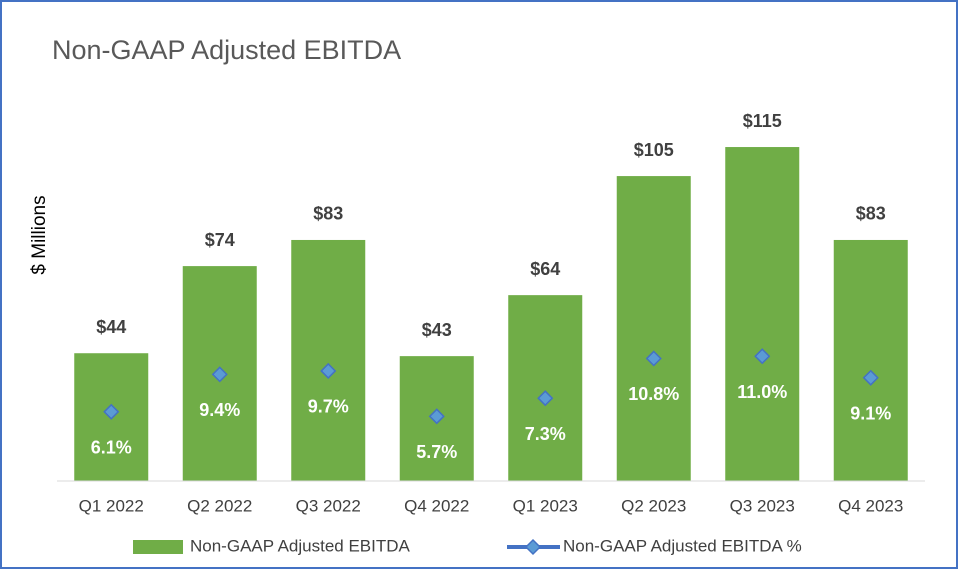 The image size is (958, 569). What do you see at coordinates (870, 414) in the screenshot?
I see `line-value-label: 9.1%` at bounding box center [870, 414].